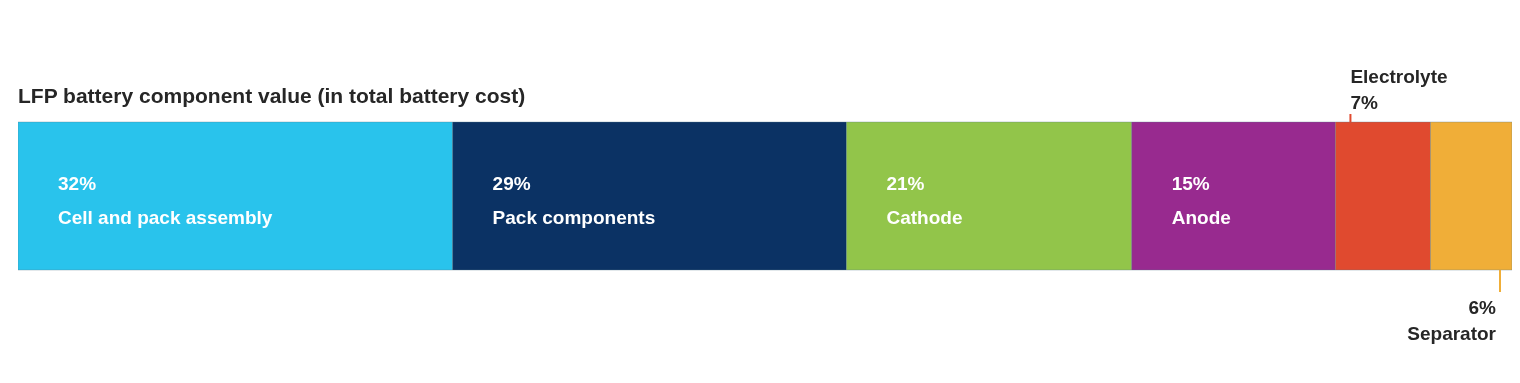  What do you see at coordinates (1364, 102) in the screenshot?
I see `data-label: 7%` at bounding box center [1364, 102].